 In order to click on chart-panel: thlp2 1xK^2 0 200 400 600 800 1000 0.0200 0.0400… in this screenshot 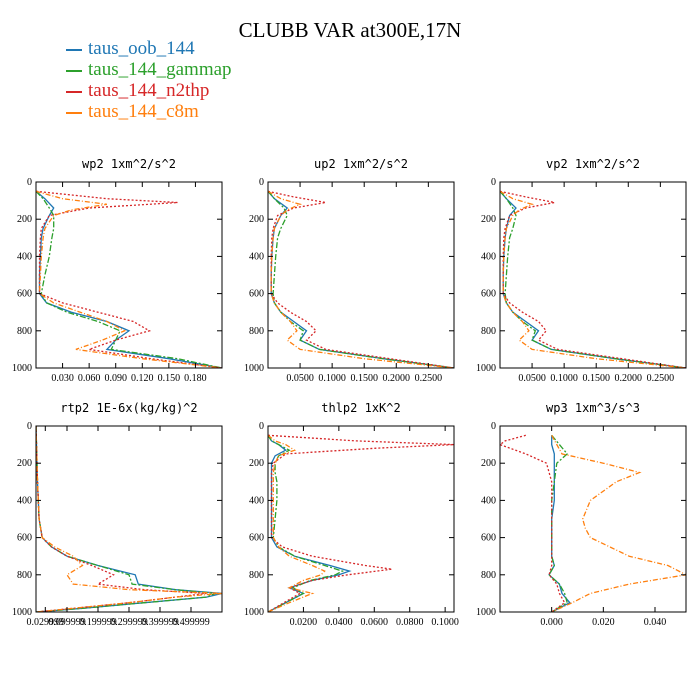, I will do `click(351, 514)`.